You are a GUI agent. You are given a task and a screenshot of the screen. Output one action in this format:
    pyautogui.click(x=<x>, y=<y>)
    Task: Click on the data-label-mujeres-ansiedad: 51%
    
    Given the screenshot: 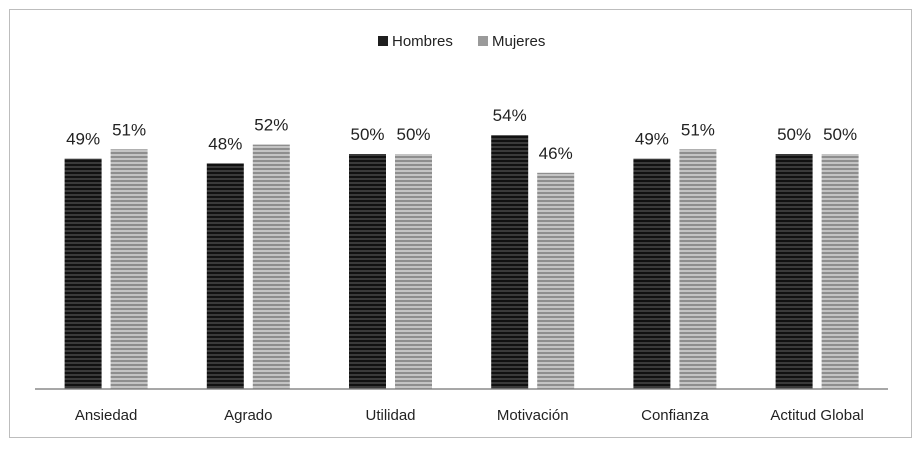 What is the action you would take?
    pyautogui.click(x=129, y=129)
    